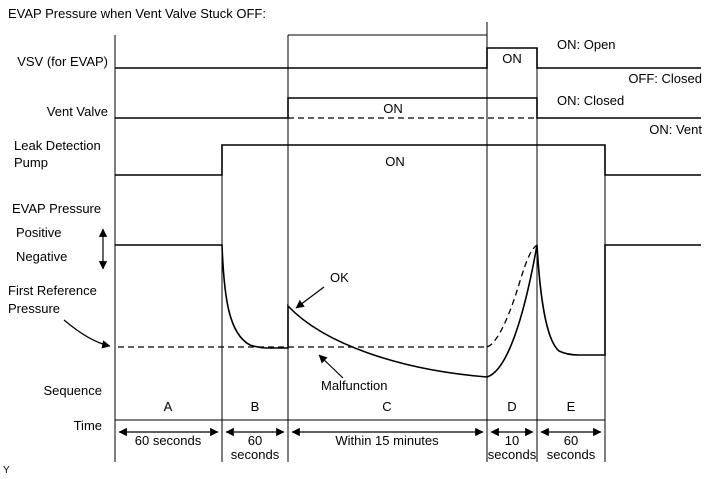 The image size is (711, 479). I want to click on time-duration-e-line1: 60, so click(571, 440).